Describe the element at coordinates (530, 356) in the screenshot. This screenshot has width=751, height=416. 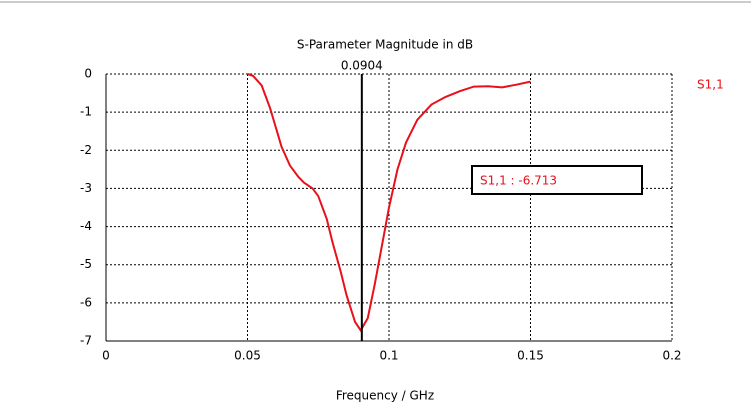
I see `x-tick-label: 0.15` at that location.